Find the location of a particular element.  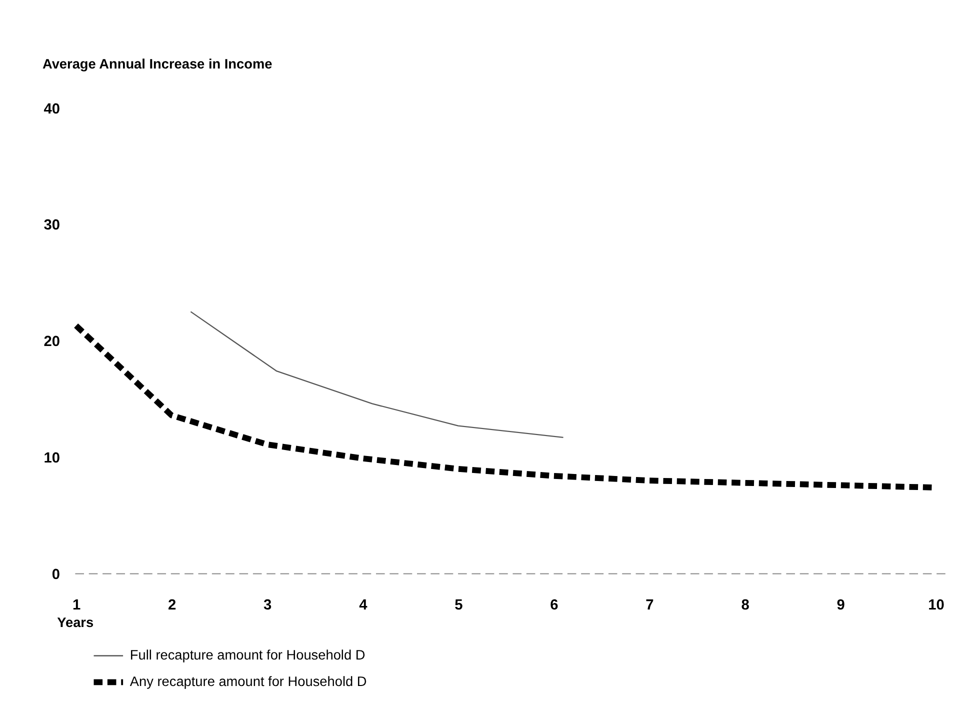

y-axis-title: Average Annual Increase in Income is located at coordinates (157, 64).